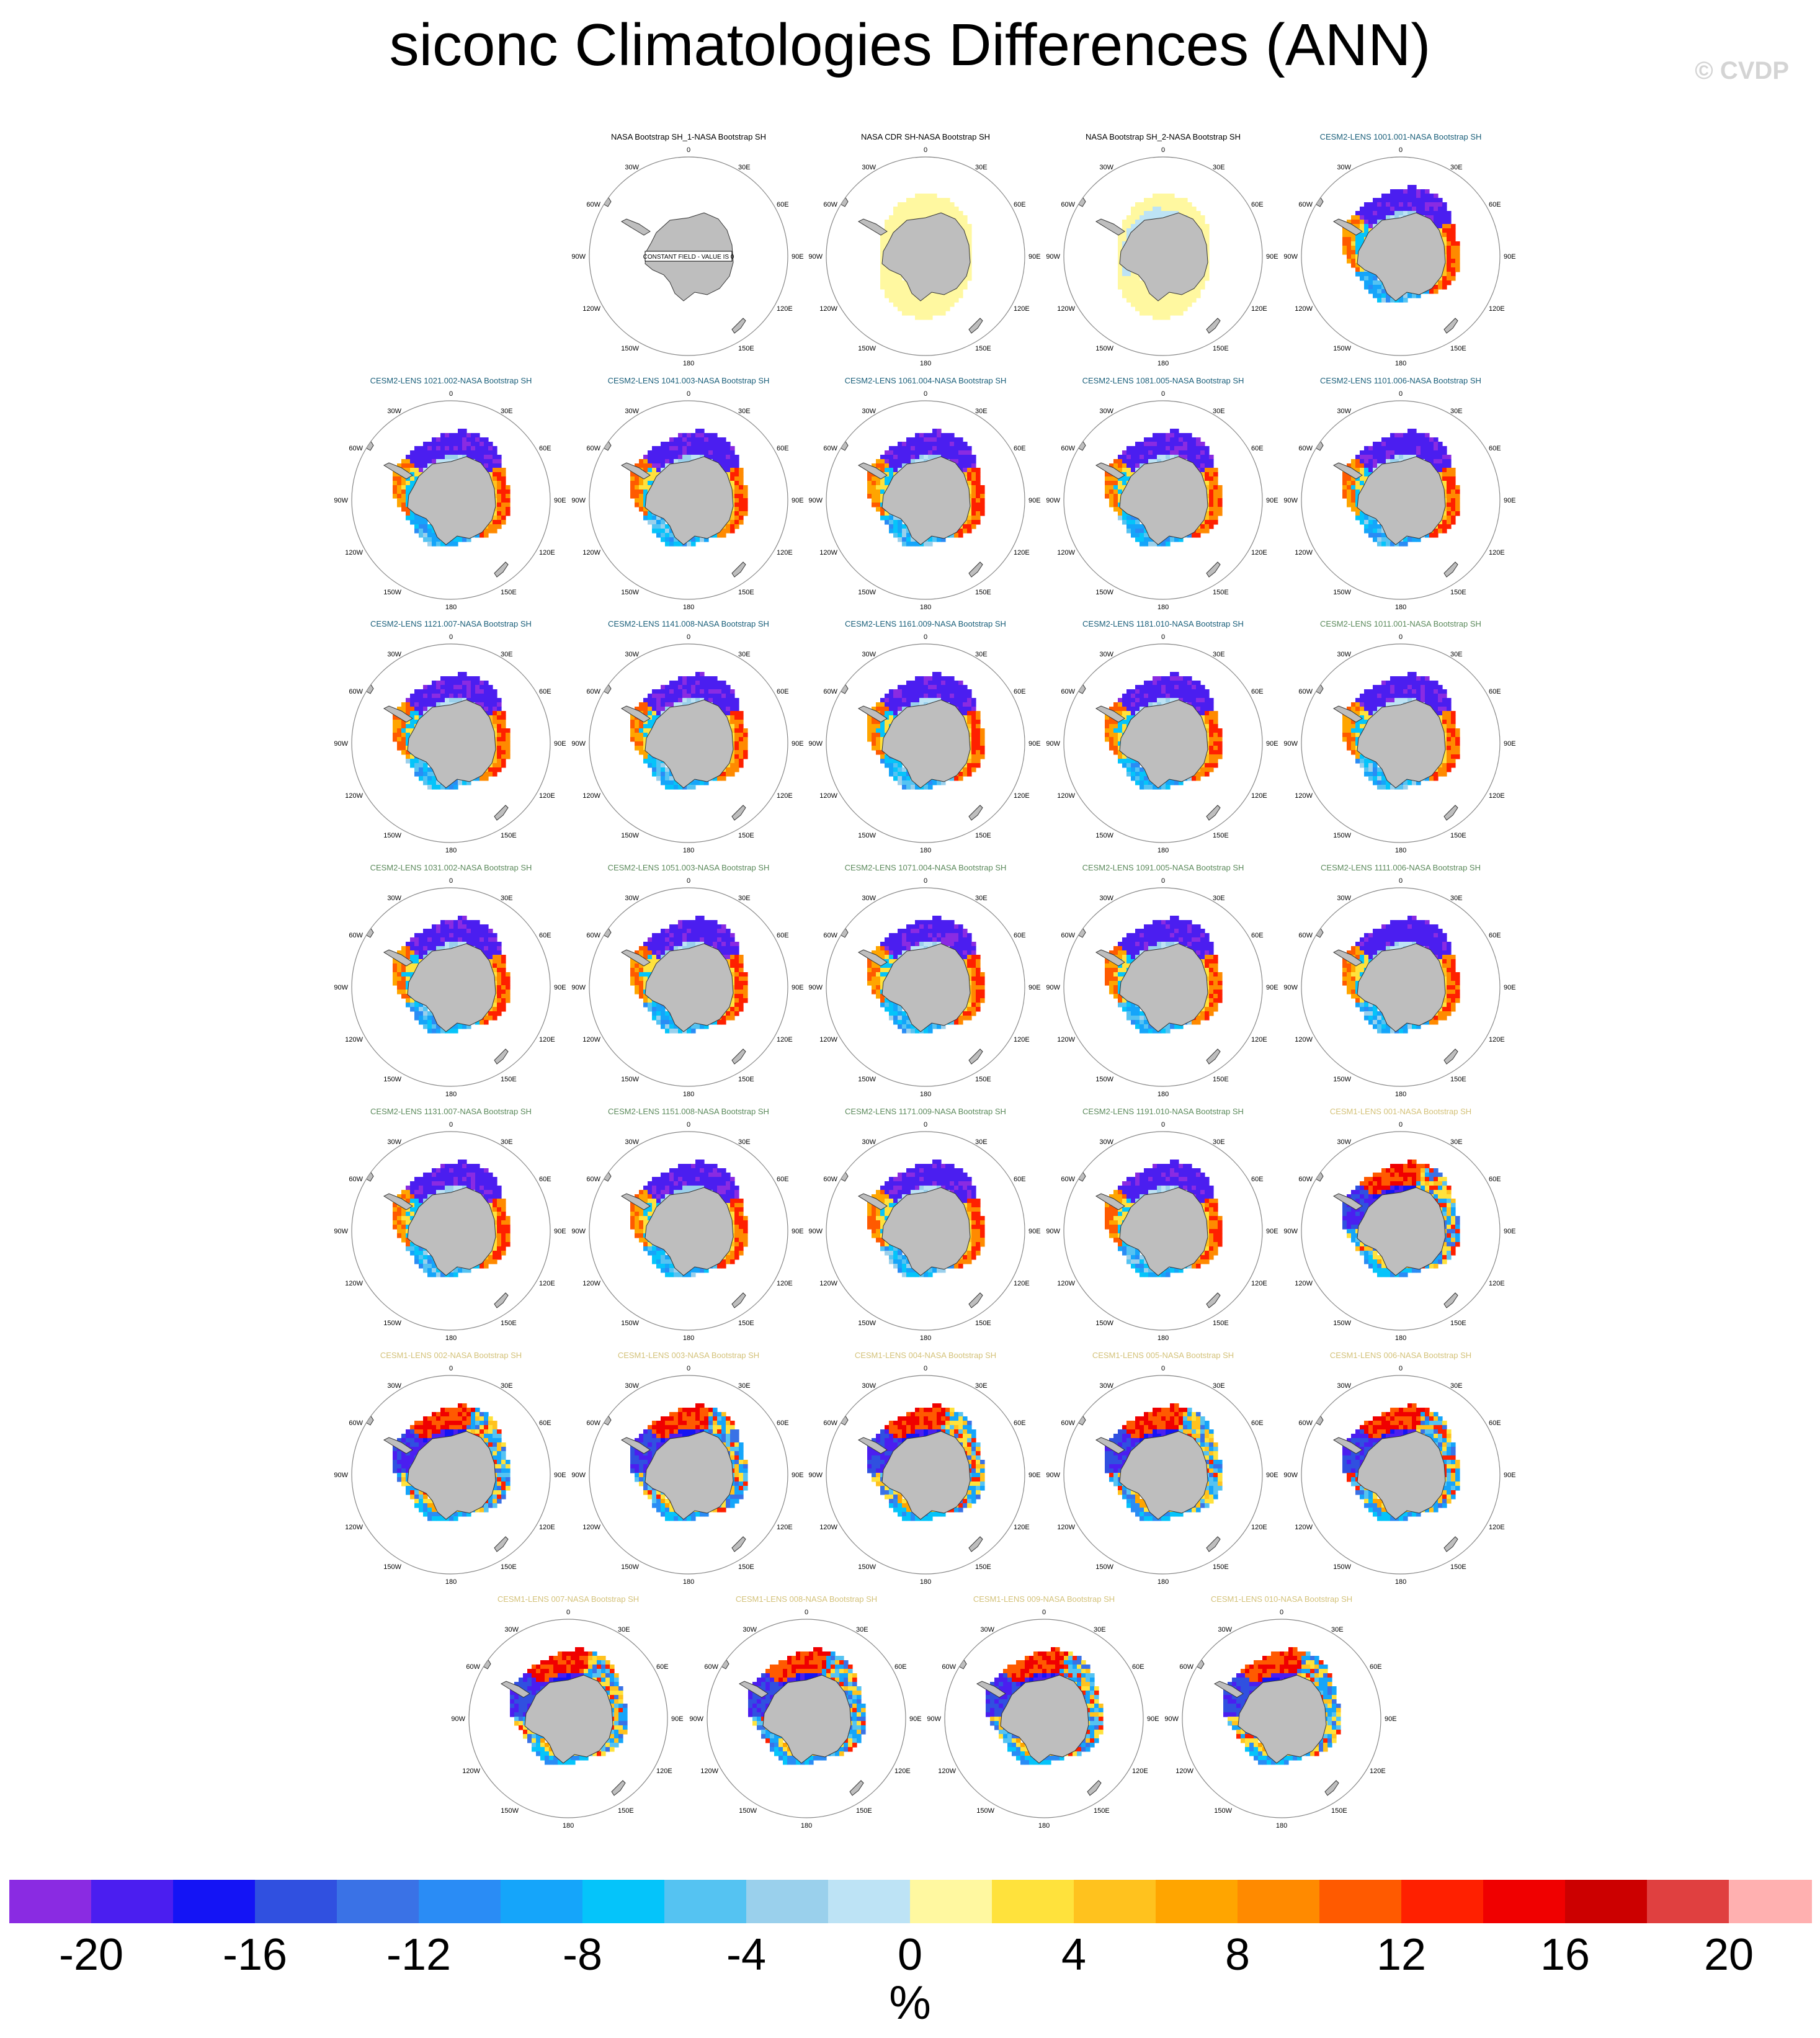 The width and height of the screenshot is (1820, 2038). What do you see at coordinates (1400, 607) in the screenshot?
I see `longitude-label: 180` at bounding box center [1400, 607].